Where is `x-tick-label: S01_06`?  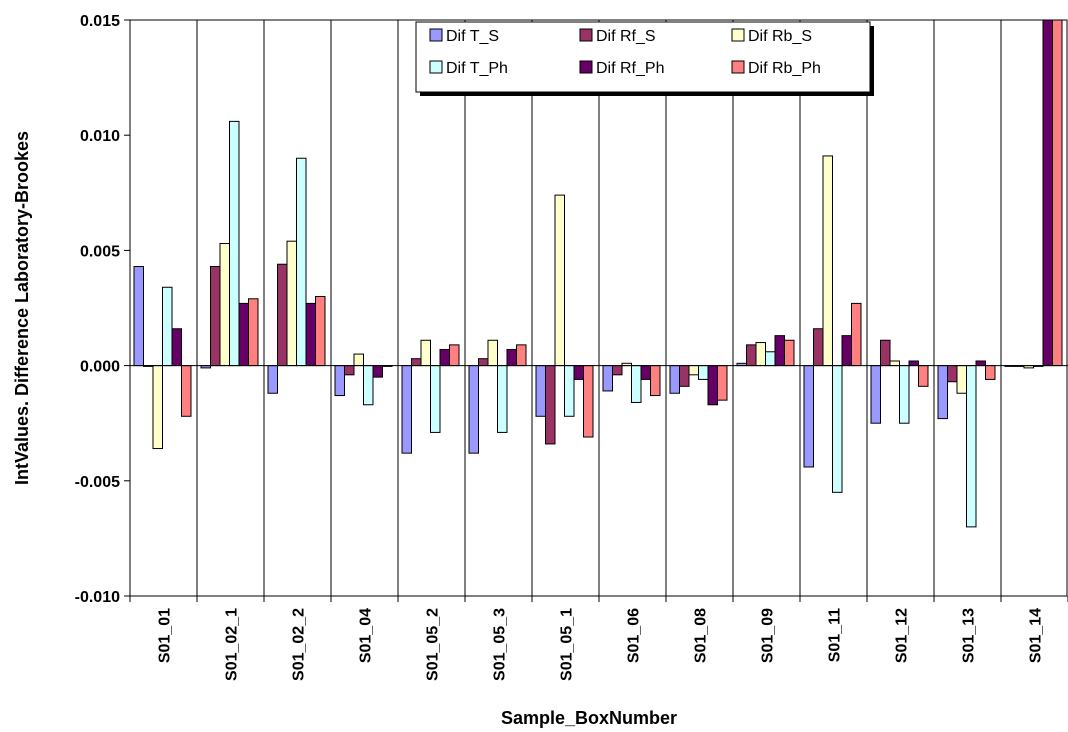
x-tick-label: S01_06 is located at coordinates (634, 635).